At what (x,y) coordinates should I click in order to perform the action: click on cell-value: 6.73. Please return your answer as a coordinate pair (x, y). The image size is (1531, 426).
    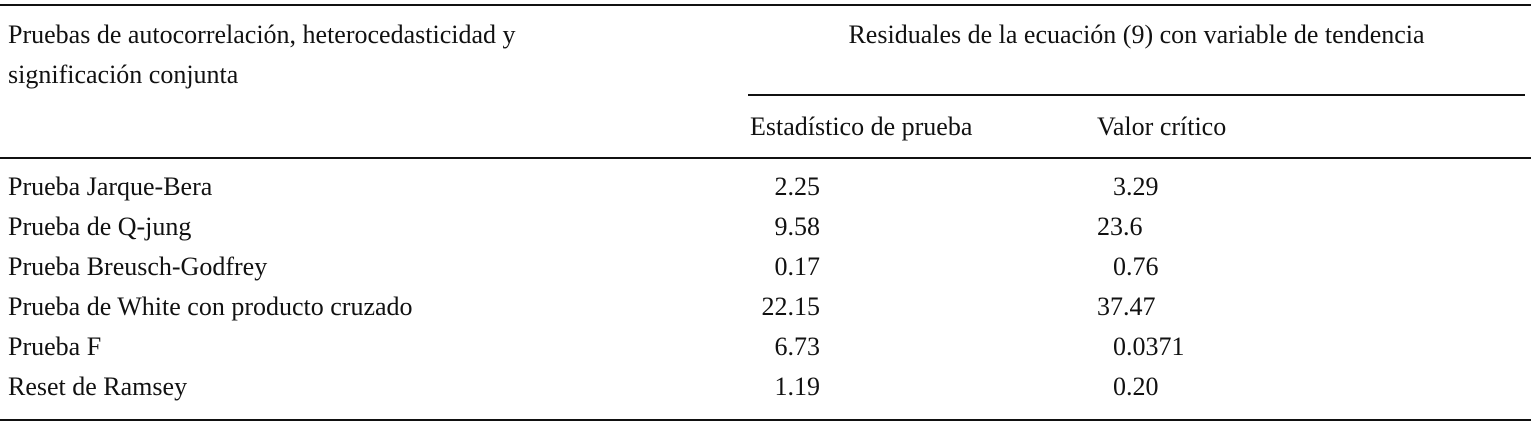
    Looking at the image, I should click on (797, 346).